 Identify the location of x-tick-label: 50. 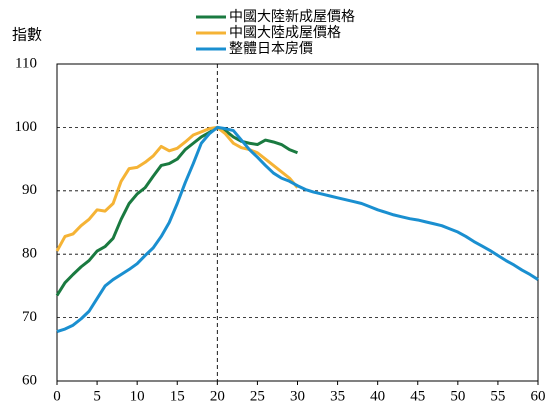
(457, 396).